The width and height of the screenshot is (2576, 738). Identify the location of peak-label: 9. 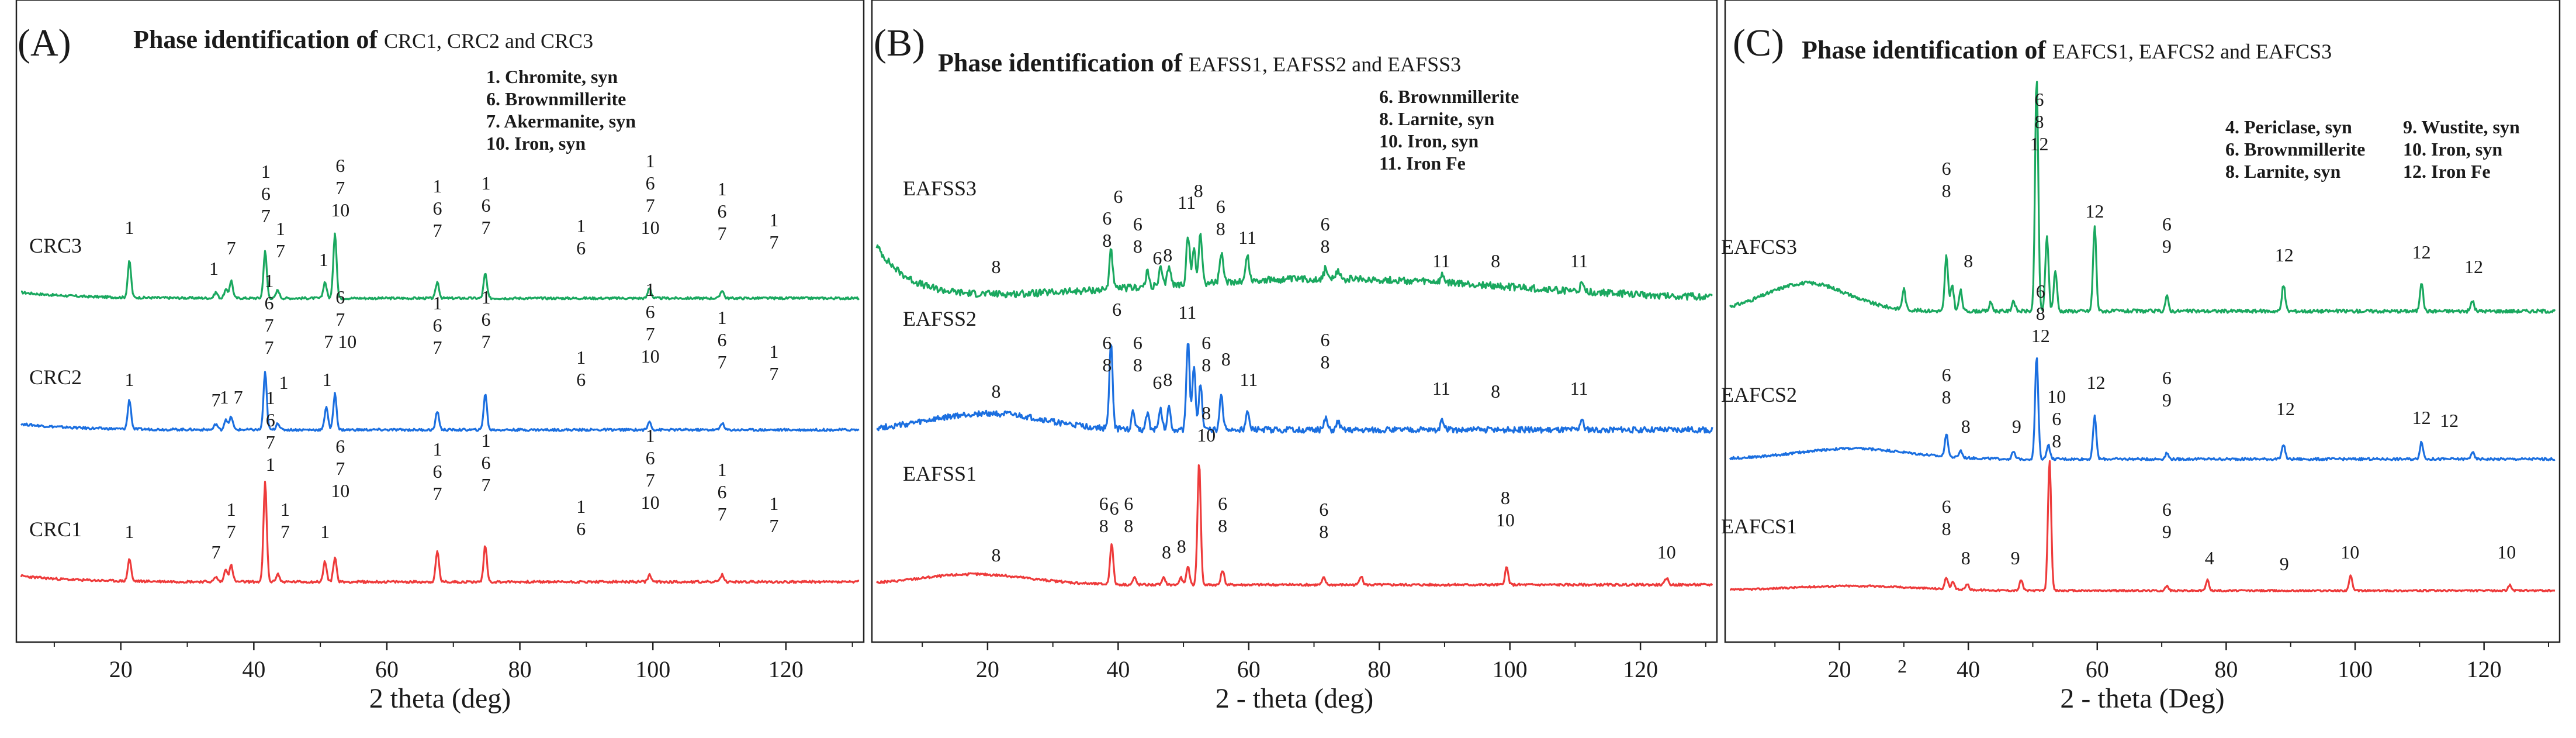
(2285, 564).